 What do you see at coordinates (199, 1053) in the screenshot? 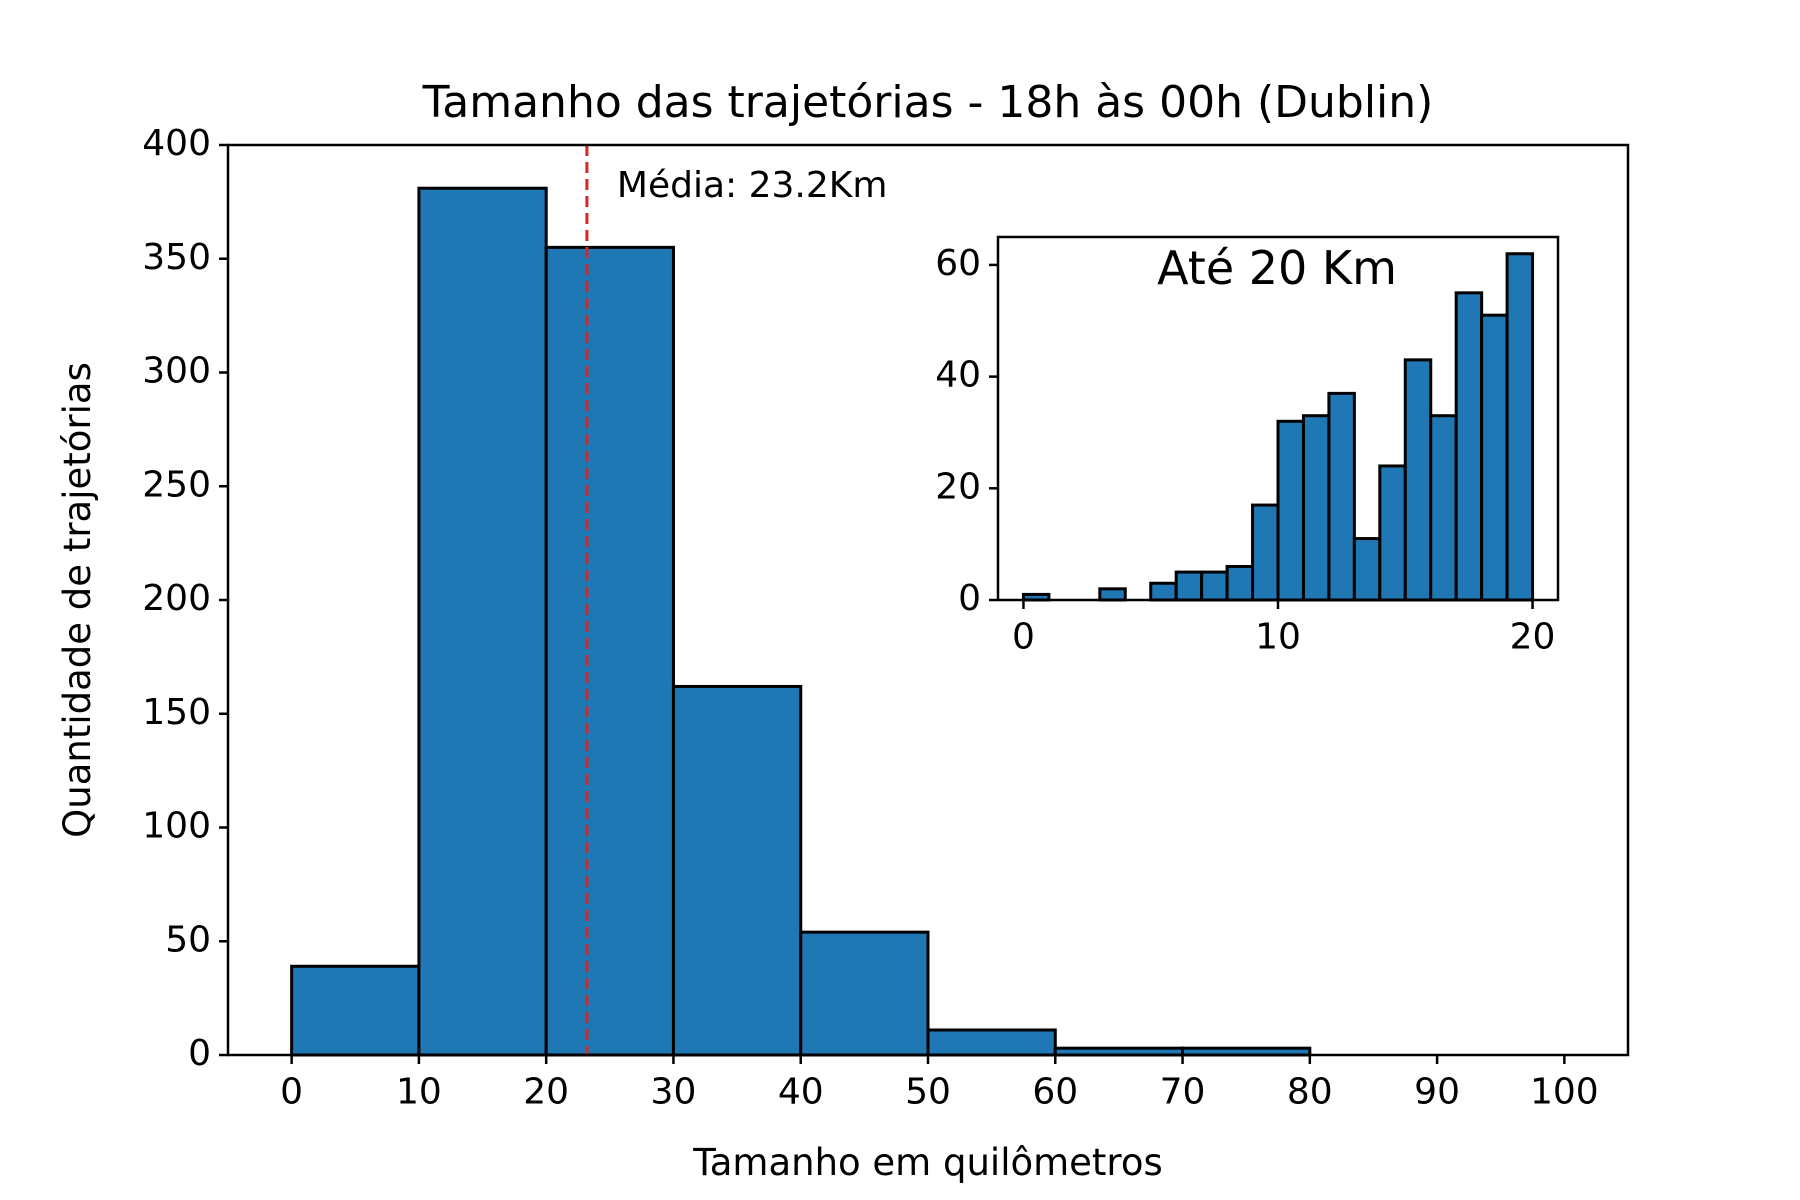
I see `main-y-tick-label: 0` at bounding box center [199, 1053].